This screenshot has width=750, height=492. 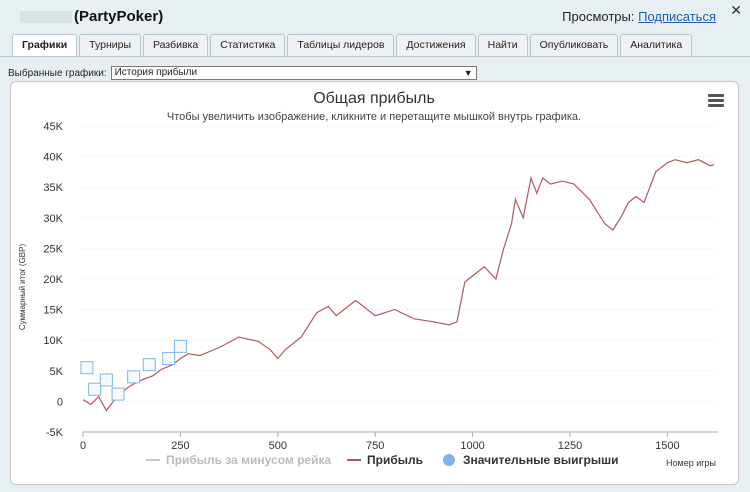 What do you see at coordinates (248, 45) in the screenshot?
I see `tab-statistics: Статистика` at bounding box center [248, 45].